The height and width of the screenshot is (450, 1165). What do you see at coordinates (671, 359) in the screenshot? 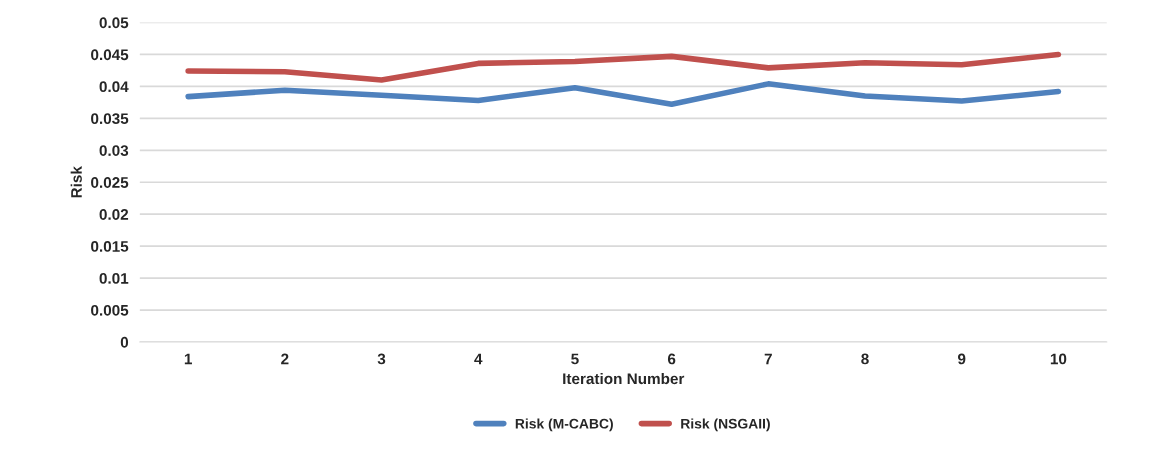
I see `x-tick-label: 6` at bounding box center [671, 359].